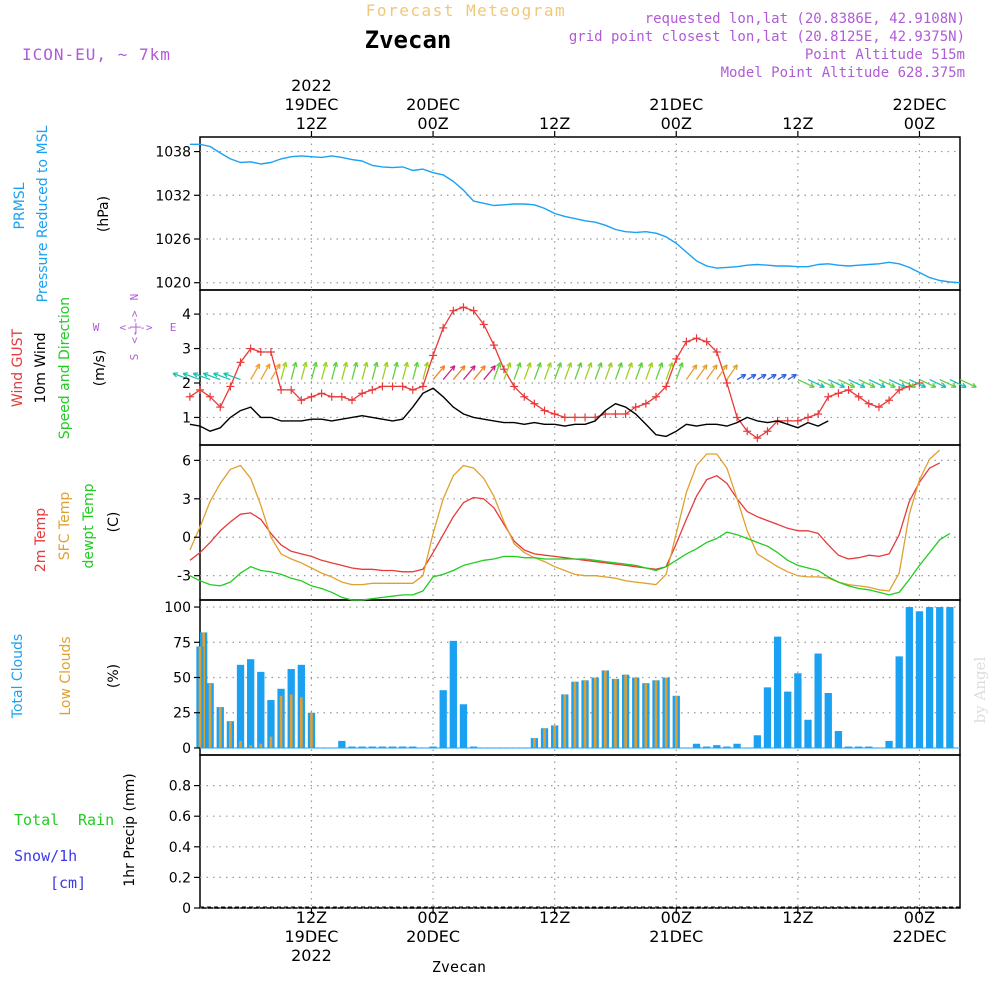 The image size is (1000, 1000). I want to click on chart-title: Forecast Meteogram, so click(466, 10).